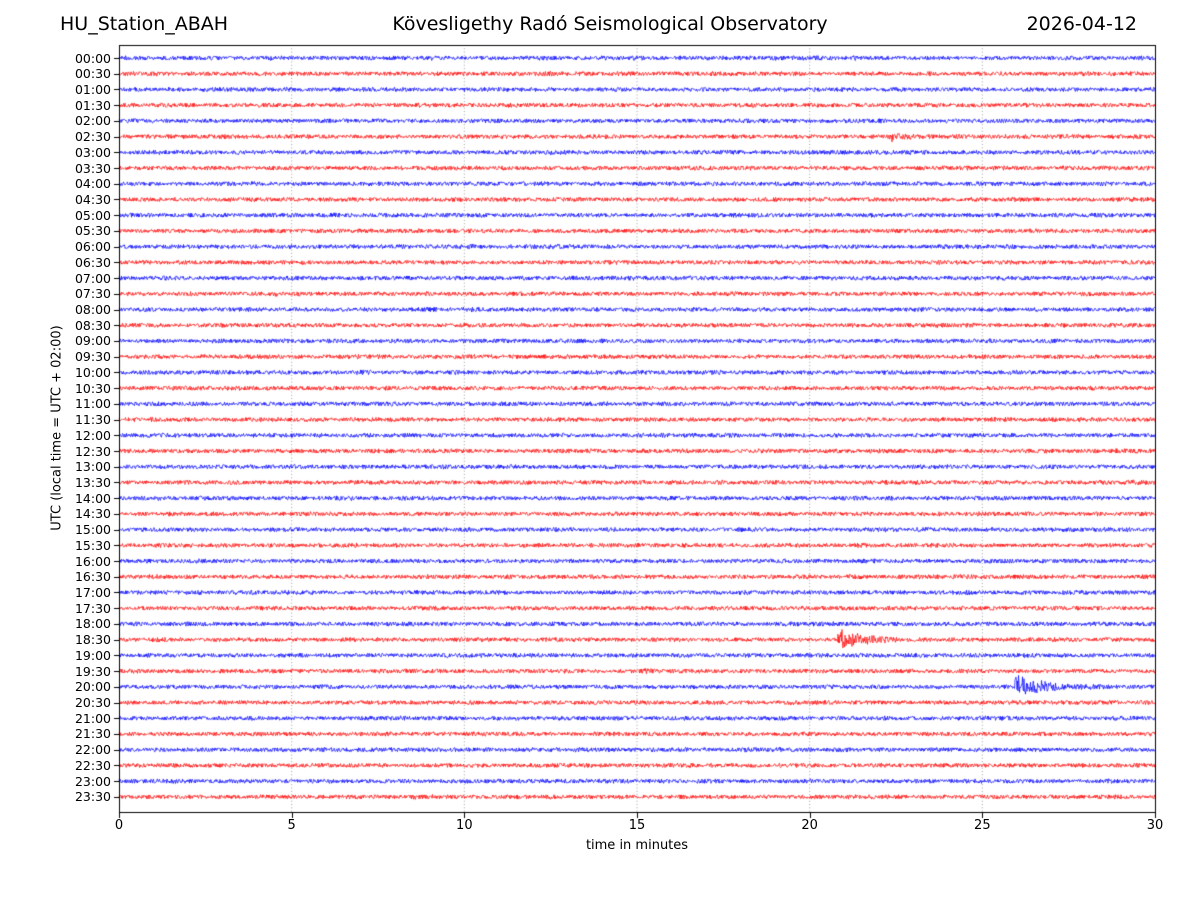 The image size is (1200, 900). Describe the element at coordinates (637, 825) in the screenshot. I see `x-tick-label: 15` at that location.